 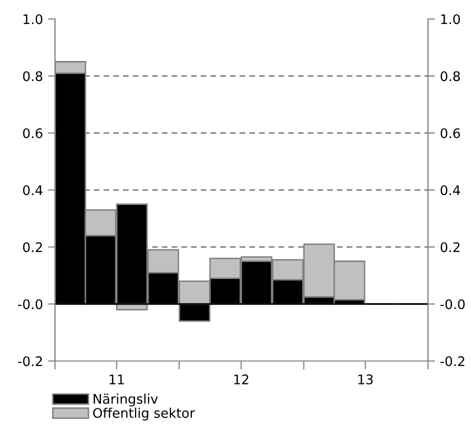 What do you see at coordinates (450, 19) in the screenshot?
I see `y2-tick-label: 1.0` at bounding box center [450, 19].